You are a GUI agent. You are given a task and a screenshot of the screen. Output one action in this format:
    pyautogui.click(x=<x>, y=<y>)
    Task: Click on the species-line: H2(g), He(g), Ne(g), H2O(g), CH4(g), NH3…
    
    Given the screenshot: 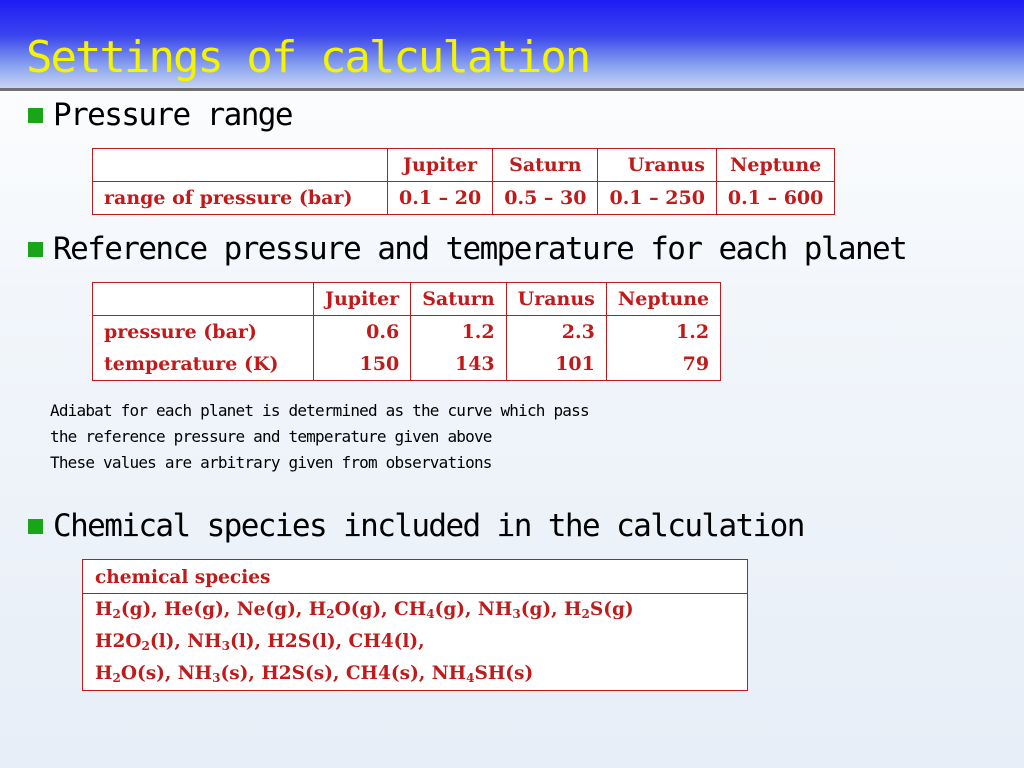 What is the action you would take?
    pyautogui.click(x=415, y=610)
    